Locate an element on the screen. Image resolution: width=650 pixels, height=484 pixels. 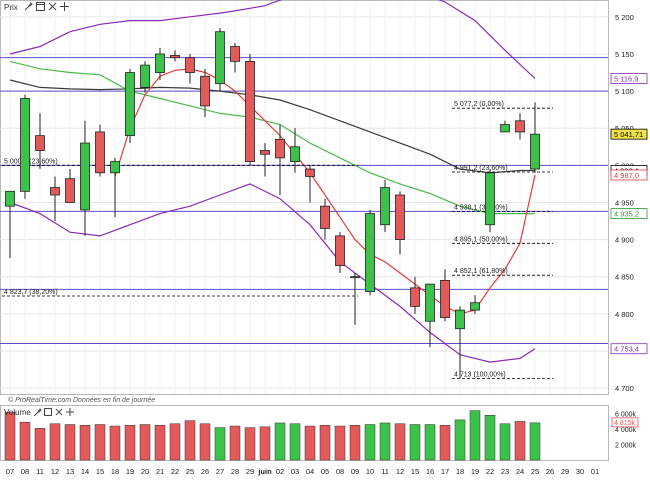
upper-band-line is located at coordinates (272, 39).